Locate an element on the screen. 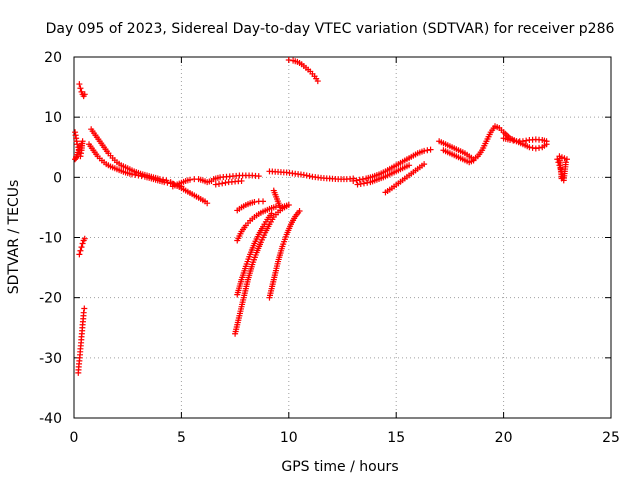 This screenshot has height=480, width=640. x-tick-label: 0 is located at coordinates (74, 438).